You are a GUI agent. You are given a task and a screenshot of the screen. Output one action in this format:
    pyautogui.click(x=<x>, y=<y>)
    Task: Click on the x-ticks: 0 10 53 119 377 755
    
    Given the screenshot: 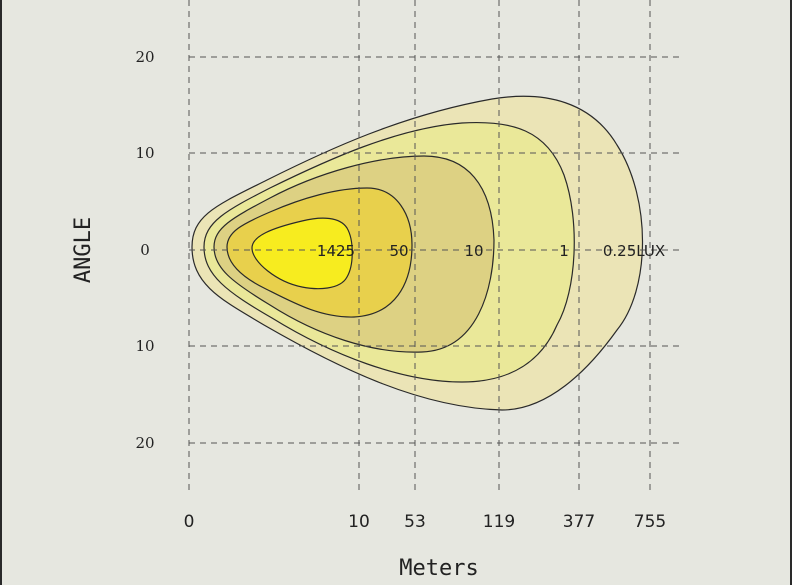 What is the action you would take?
    pyautogui.click(x=425, y=522)
    